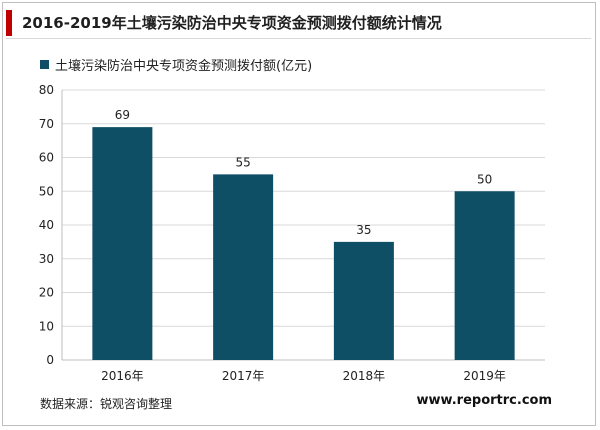 The width and height of the screenshot is (600, 430). I want to click on x-tick-label: 2018年, so click(364, 376).